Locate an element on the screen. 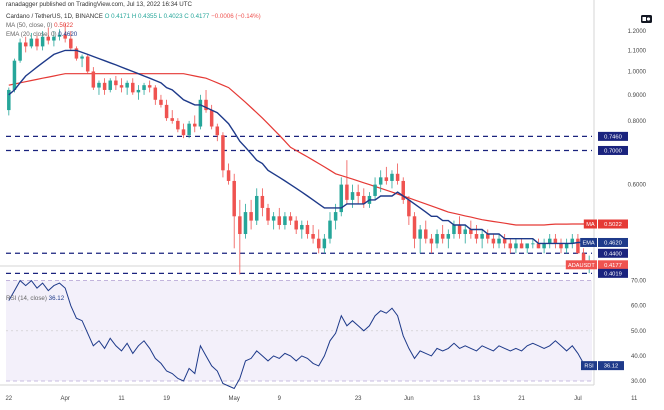  rsi-tag-value: 36.12 is located at coordinates (611, 367).